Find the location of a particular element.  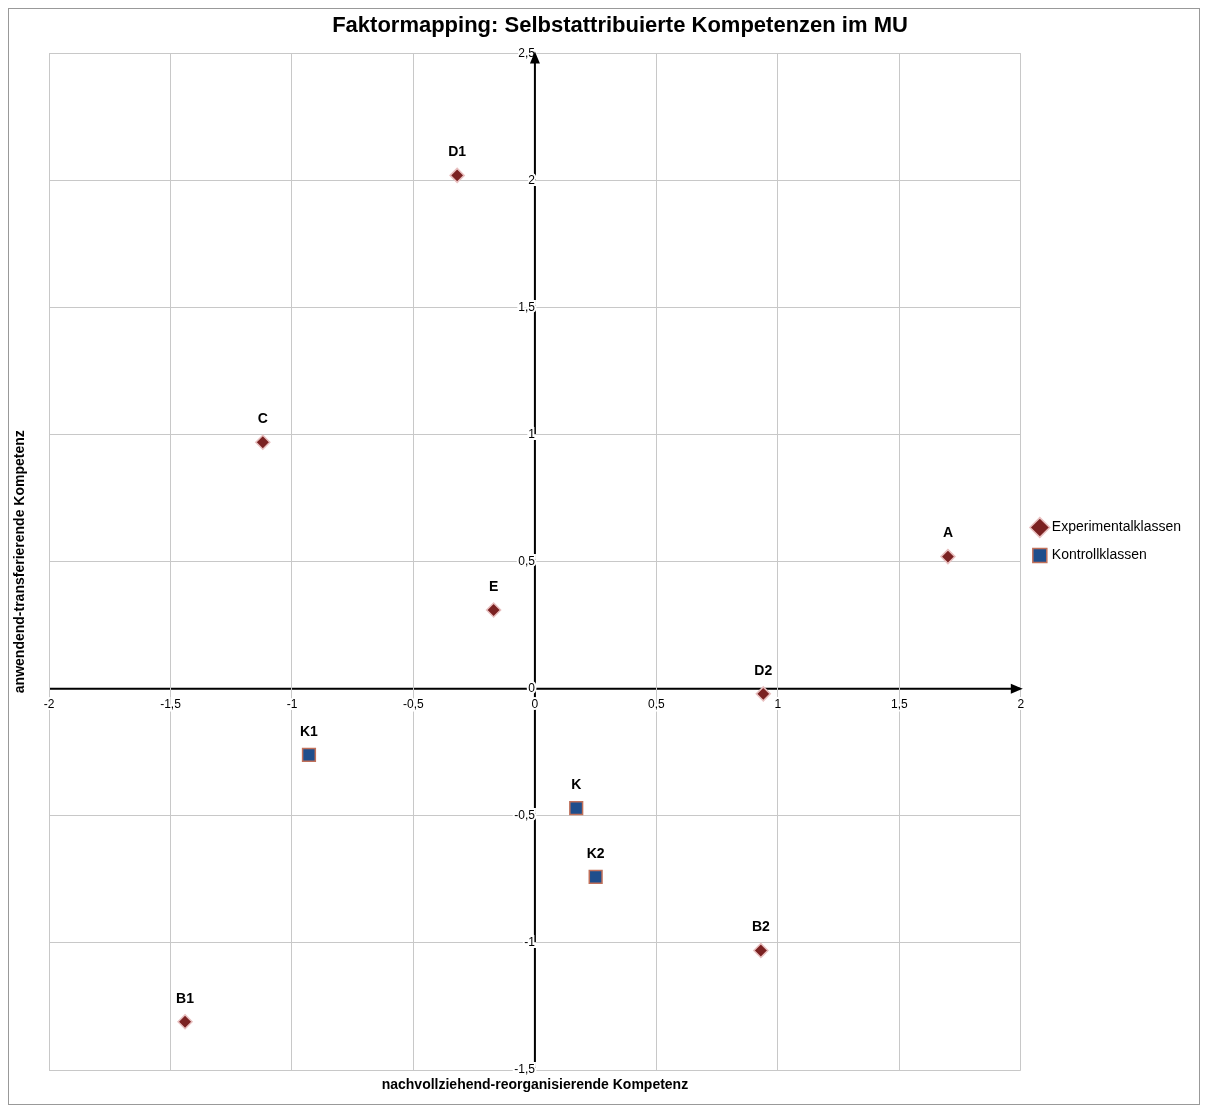

x-tick-label: 1,5 is located at coordinates (900, 704).